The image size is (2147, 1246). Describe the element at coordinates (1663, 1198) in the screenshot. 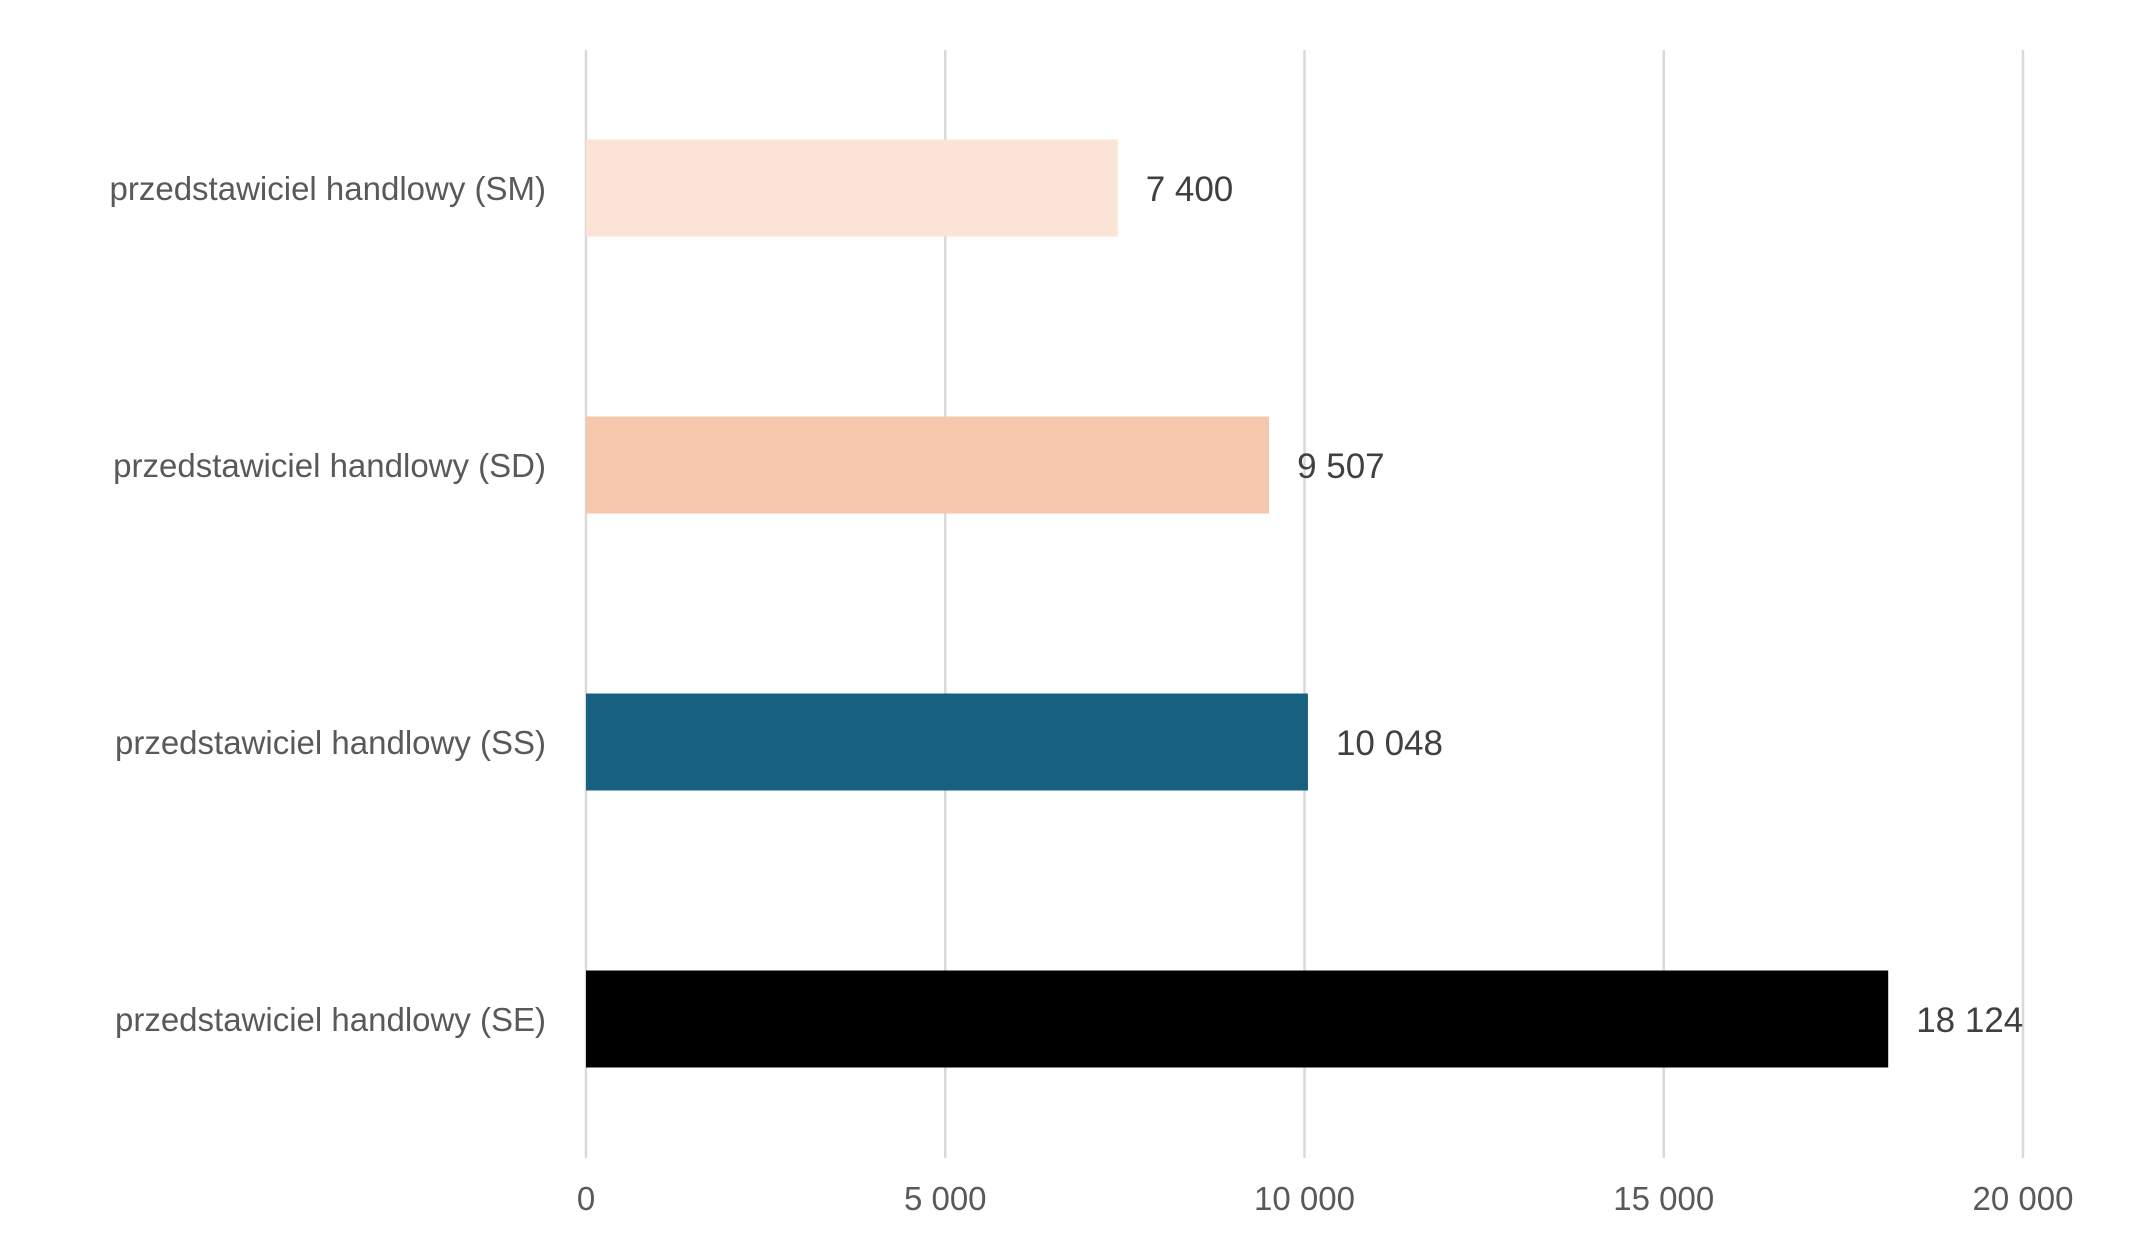

I see `x-tick-label: 15 000` at that location.